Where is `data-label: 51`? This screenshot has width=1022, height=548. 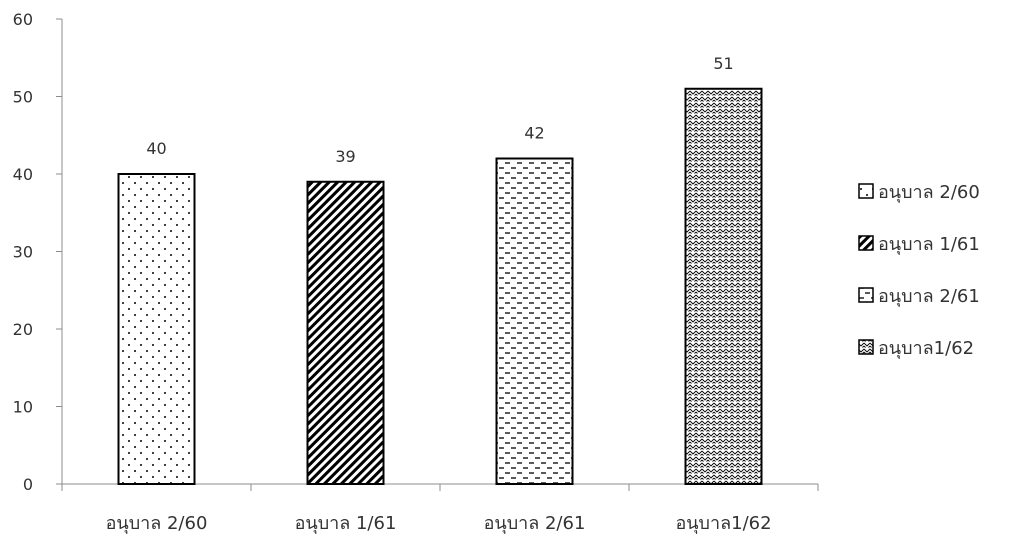
data-label: 51 is located at coordinates (723, 63).